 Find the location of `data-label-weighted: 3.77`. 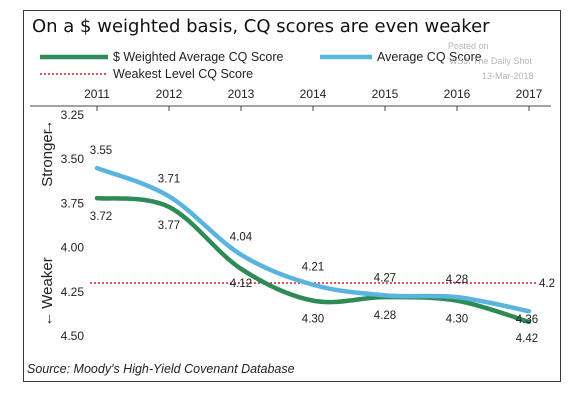

data-label-weighted: 3.77 is located at coordinates (169, 226).